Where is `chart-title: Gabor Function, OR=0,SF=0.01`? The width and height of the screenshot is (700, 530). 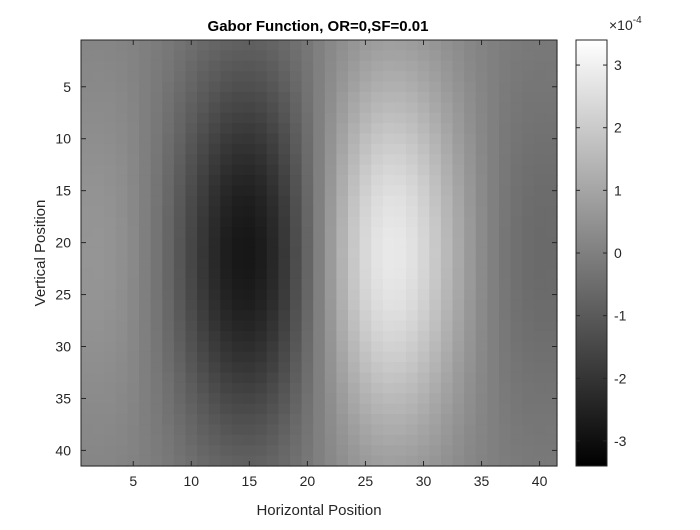 chart-title: Gabor Function, OR=0,SF=0.01 is located at coordinates (318, 26).